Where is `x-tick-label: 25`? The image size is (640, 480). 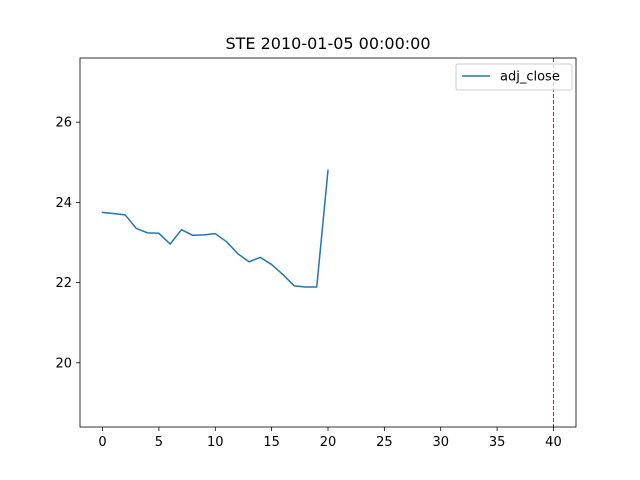 x-tick-label: 25 is located at coordinates (384, 442).